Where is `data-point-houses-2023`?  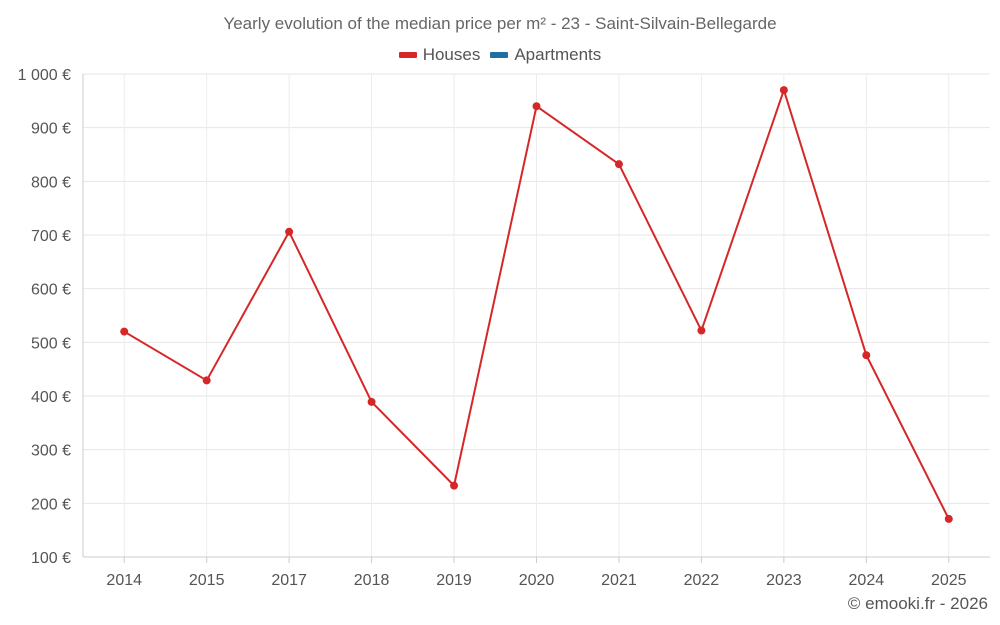 data-point-houses-2023 is located at coordinates (783, 90).